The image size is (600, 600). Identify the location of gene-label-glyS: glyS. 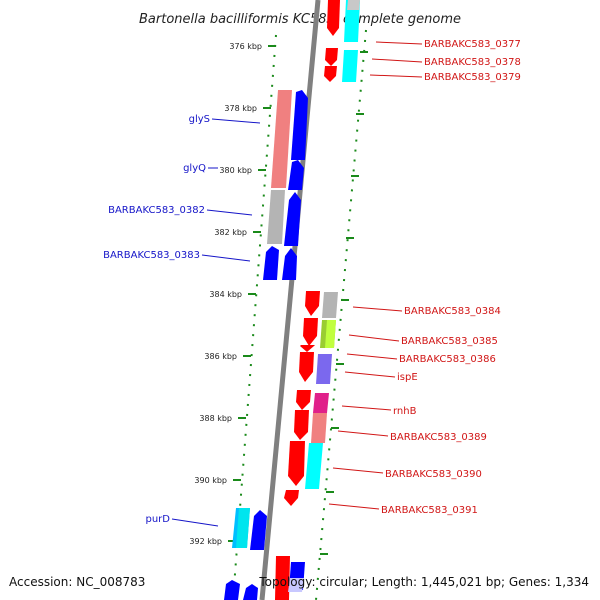
(199, 119).